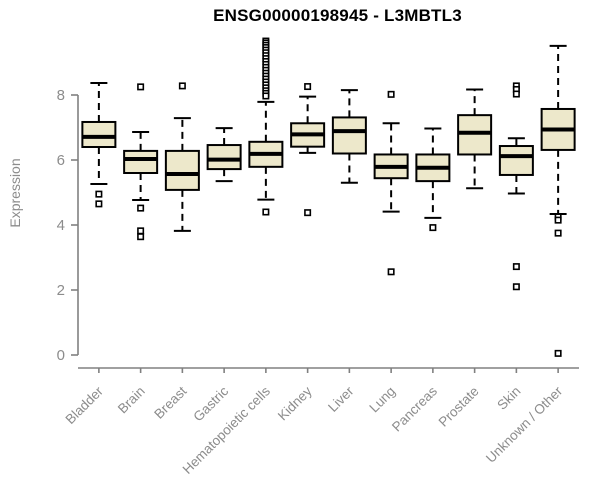 The image size is (600, 500). What do you see at coordinates (382, 400) in the screenshot?
I see `x-category-label: Lung` at bounding box center [382, 400].